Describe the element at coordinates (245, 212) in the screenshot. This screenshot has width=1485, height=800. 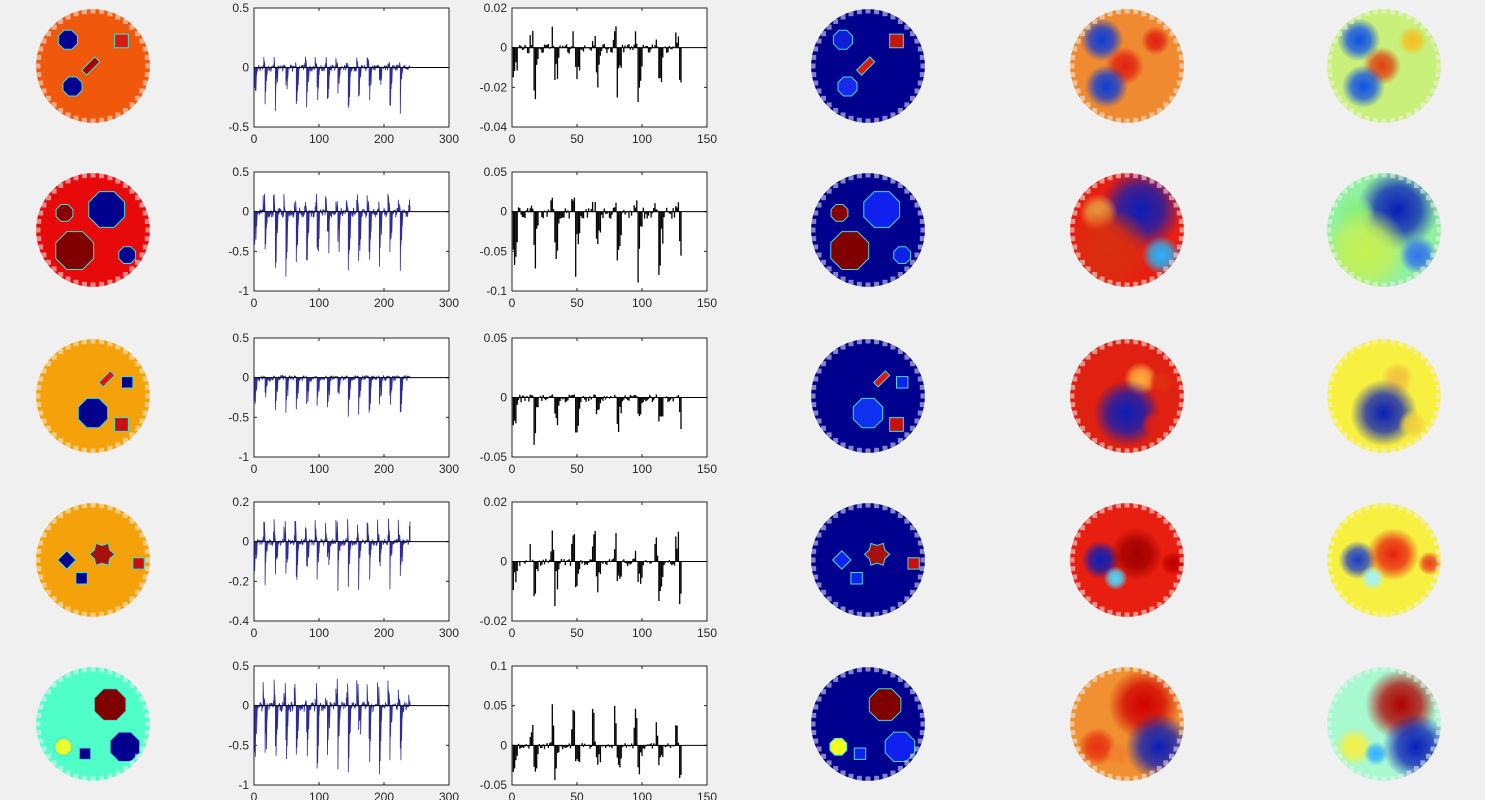
I see `y-tick-label: 0` at that location.